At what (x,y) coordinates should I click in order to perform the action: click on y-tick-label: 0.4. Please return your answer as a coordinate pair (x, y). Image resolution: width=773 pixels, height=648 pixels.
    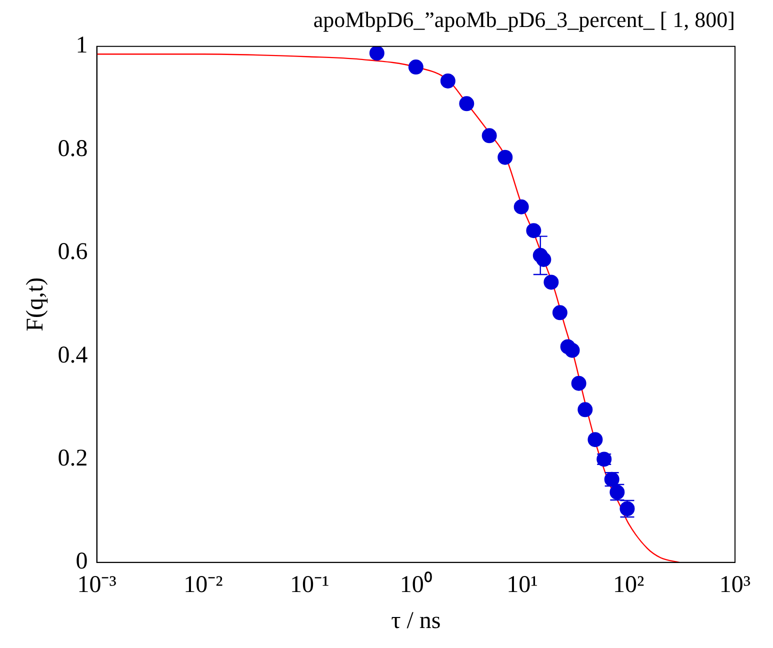
    Looking at the image, I should click on (73, 355).